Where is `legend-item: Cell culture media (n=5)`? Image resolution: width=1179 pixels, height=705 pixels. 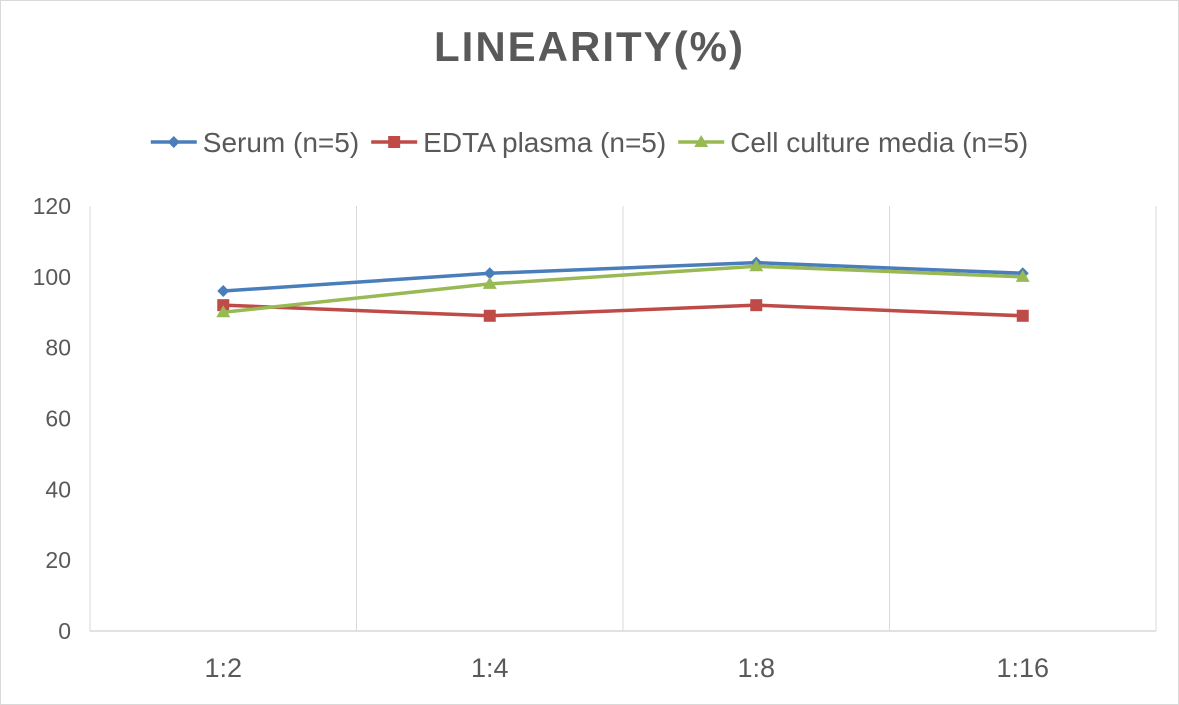
legend-item: Cell culture media (n=5) is located at coordinates (853, 142).